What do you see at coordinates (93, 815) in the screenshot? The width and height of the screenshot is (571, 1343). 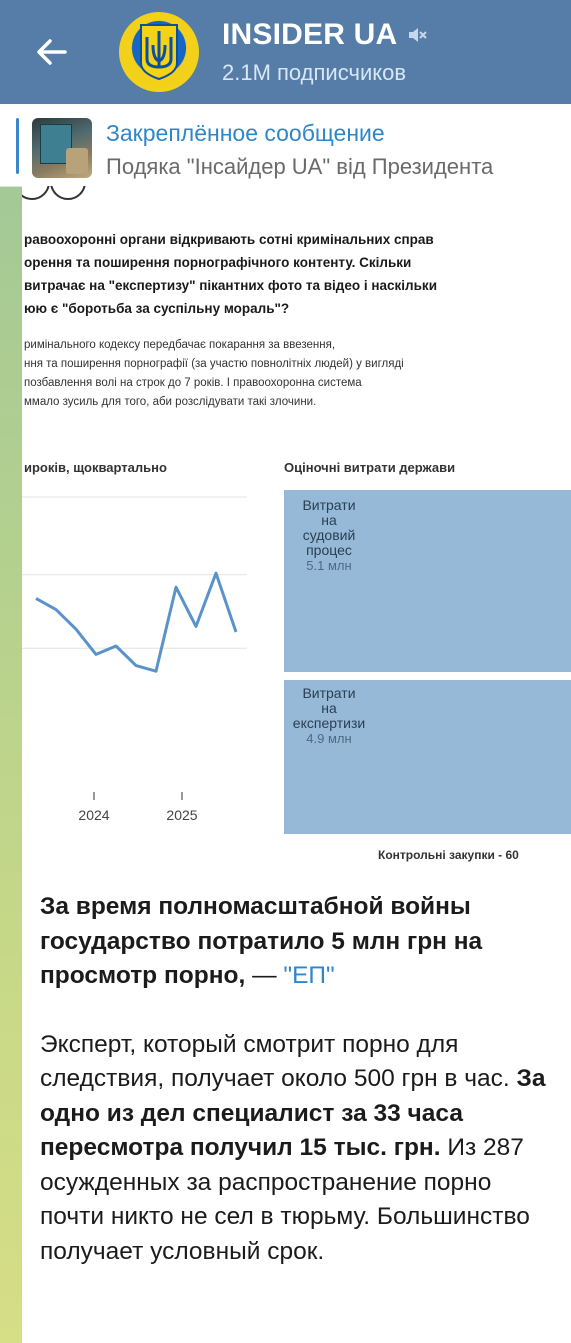 I see `x-tick-label: 2024` at bounding box center [93, 815].